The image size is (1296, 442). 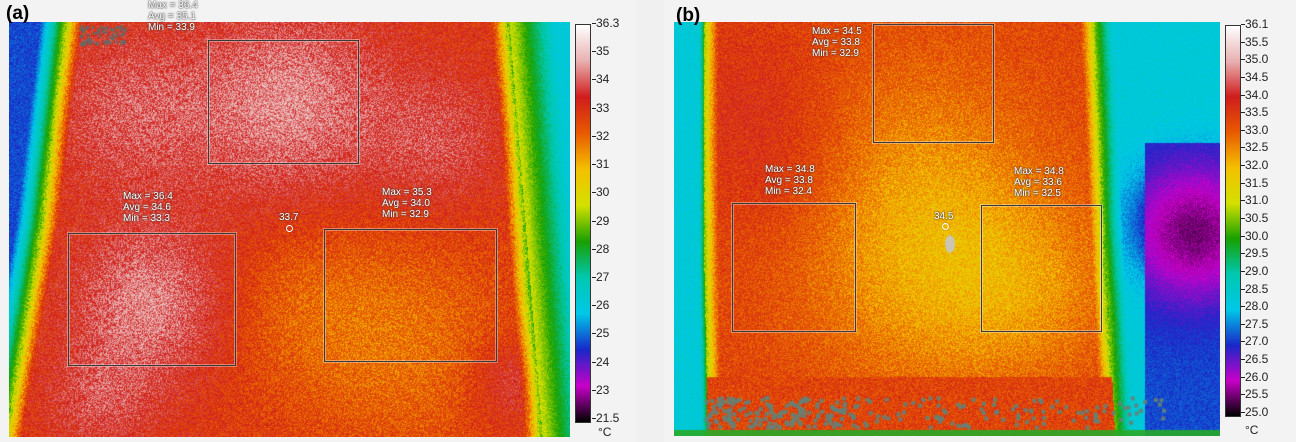 I want to click on scale-tick-label: 25, so click(x=600, y=333).